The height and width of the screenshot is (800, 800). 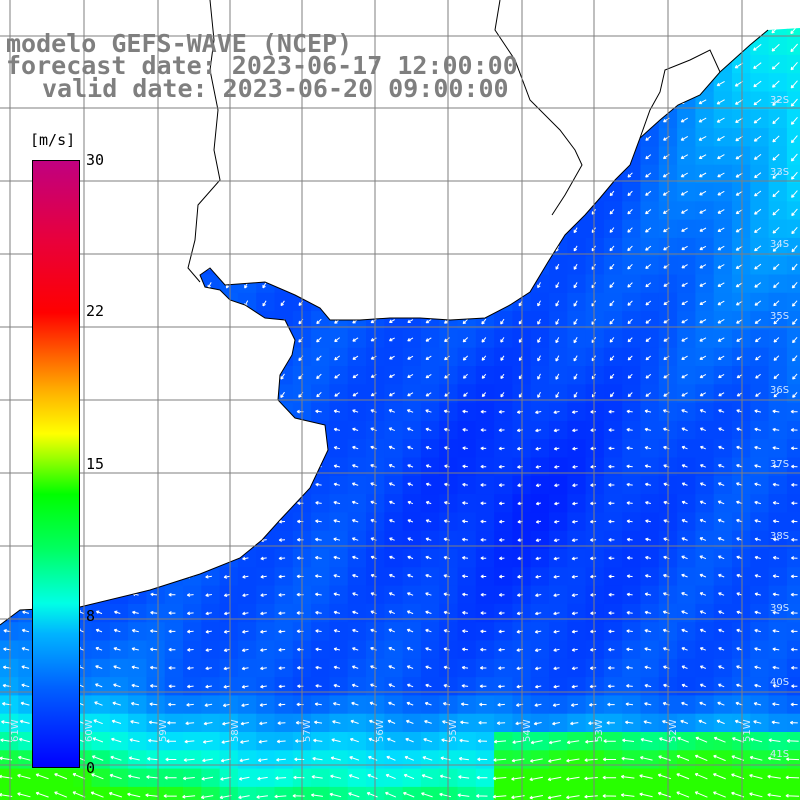 What do you see at coordinates (163, 730) in the screenshot?
I see `lon-label: 59W` at bounding box center [163, 730].